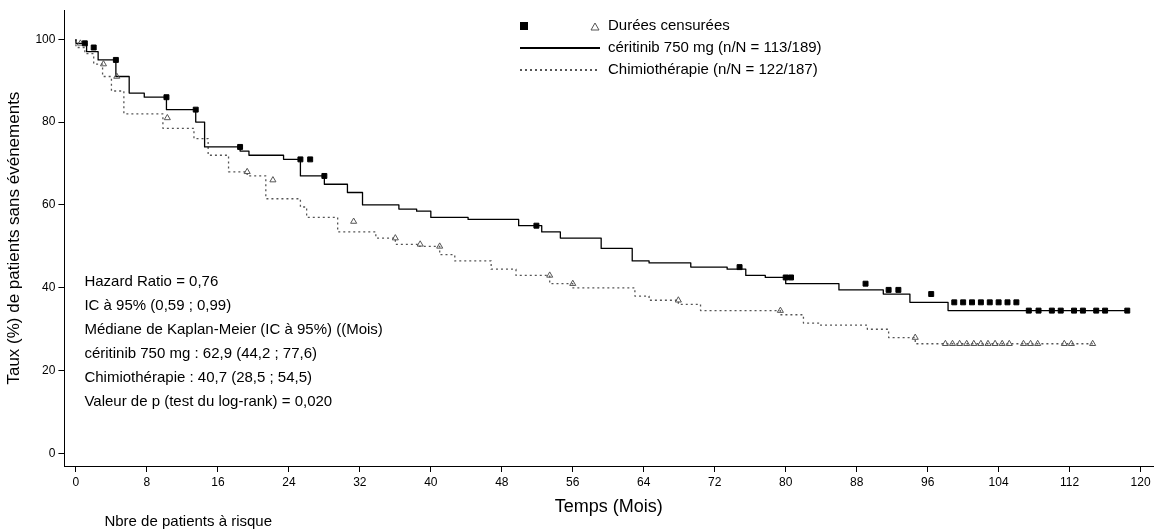 The width and height of the screenshot is (1158, 532). Describe the element at coordinates (1070, 481) in the screenshot. I see `x-tick-label: 112` at that location.